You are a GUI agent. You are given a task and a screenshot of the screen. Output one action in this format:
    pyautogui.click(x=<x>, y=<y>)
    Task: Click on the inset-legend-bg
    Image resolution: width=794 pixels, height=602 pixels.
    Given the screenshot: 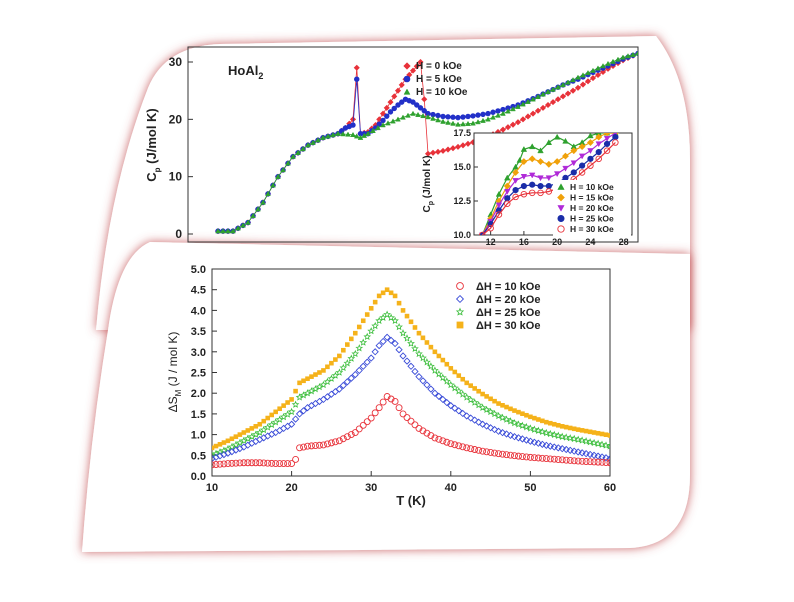 What is the action you would take?
    pyautogui.click(x=592, y=208)
    